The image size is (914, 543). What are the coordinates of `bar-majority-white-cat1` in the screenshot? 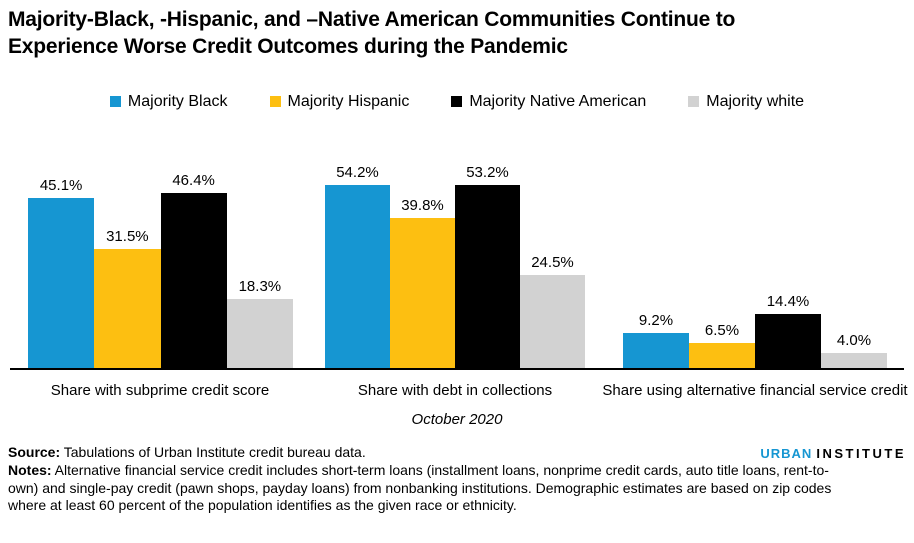 It's located at (552, 321).